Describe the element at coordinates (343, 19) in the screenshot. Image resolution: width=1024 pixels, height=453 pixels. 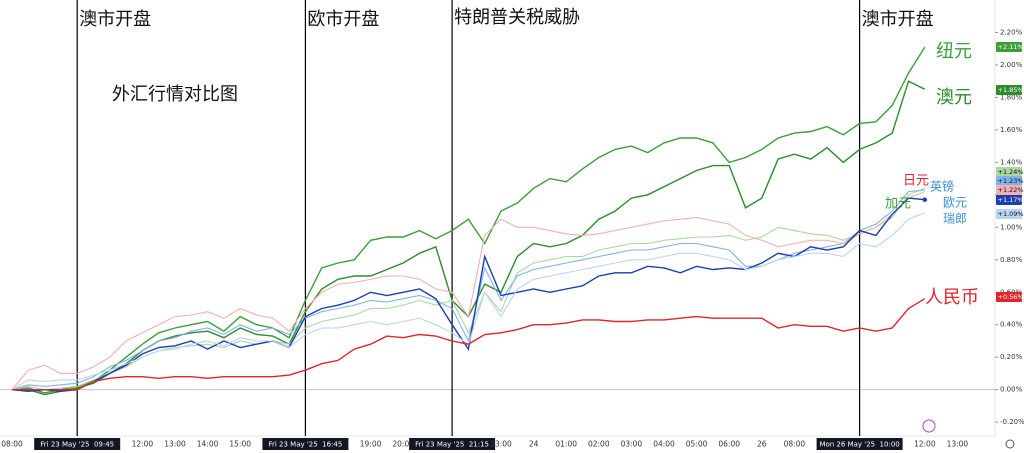
I see `event-label: 欧市开盘` at that location.